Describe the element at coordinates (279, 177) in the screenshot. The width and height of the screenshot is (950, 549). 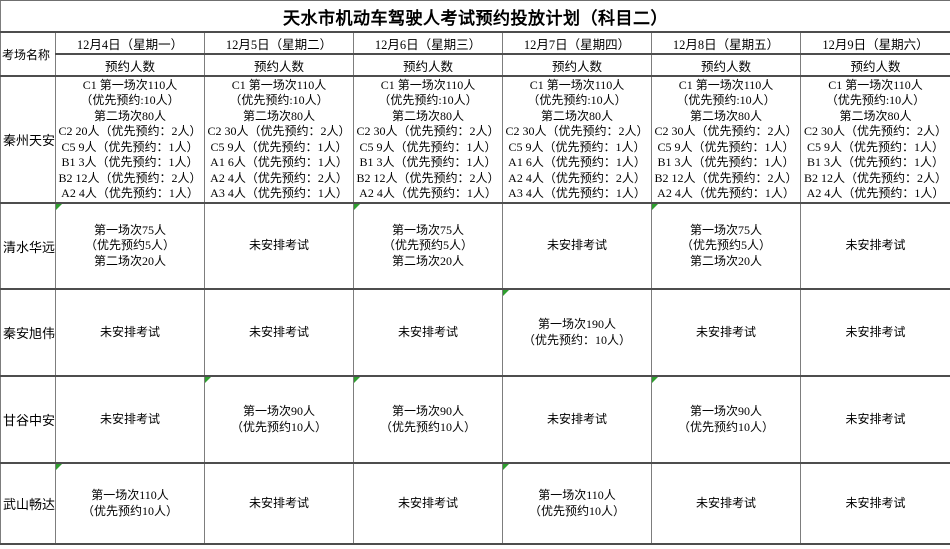
I see `cell-text-line: A2 4人（优先预约：2人）` at that location.